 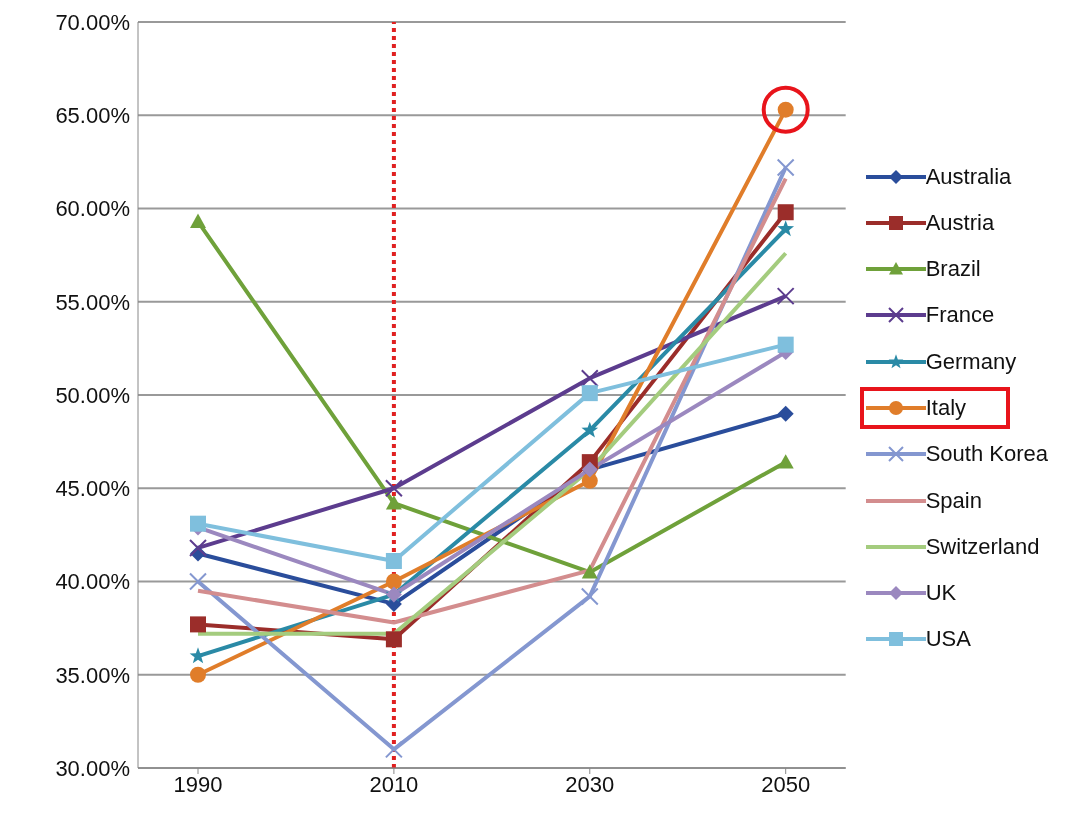 I want to click on y-tick-label: 40.00%, so click(x=92, y=582).